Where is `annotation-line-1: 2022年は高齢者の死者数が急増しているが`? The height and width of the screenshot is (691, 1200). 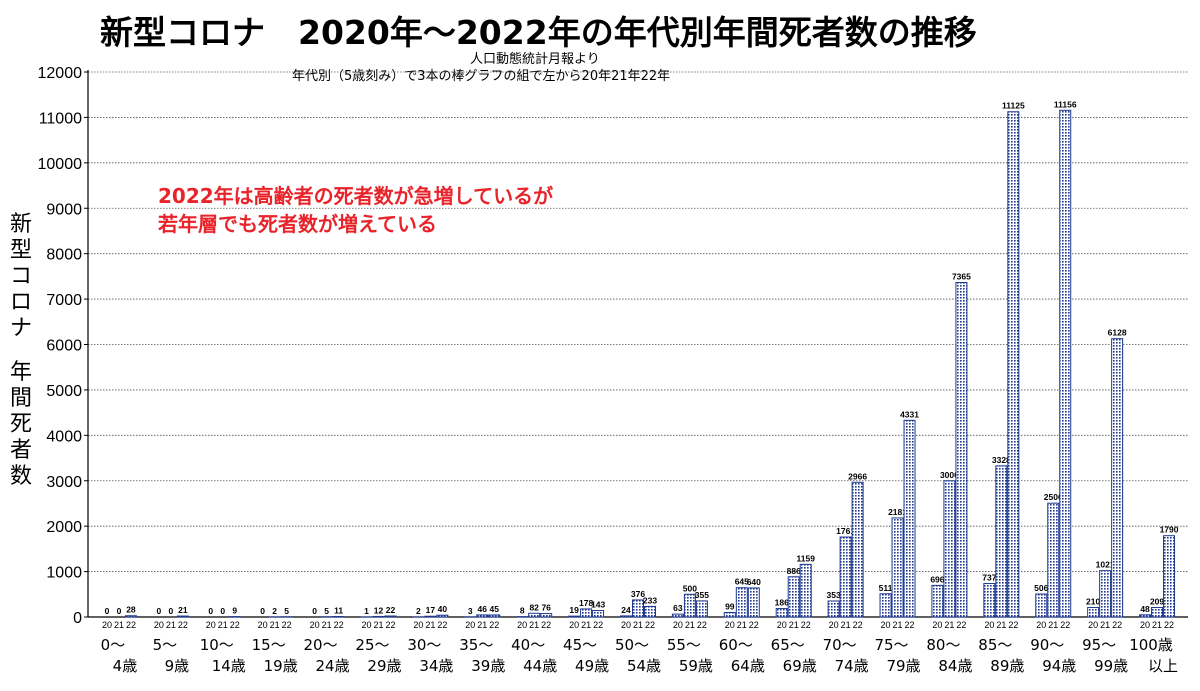
annotation-line-1: 2022年は高齢者の死者数が急増しているが is located at coordinates (356, 196).